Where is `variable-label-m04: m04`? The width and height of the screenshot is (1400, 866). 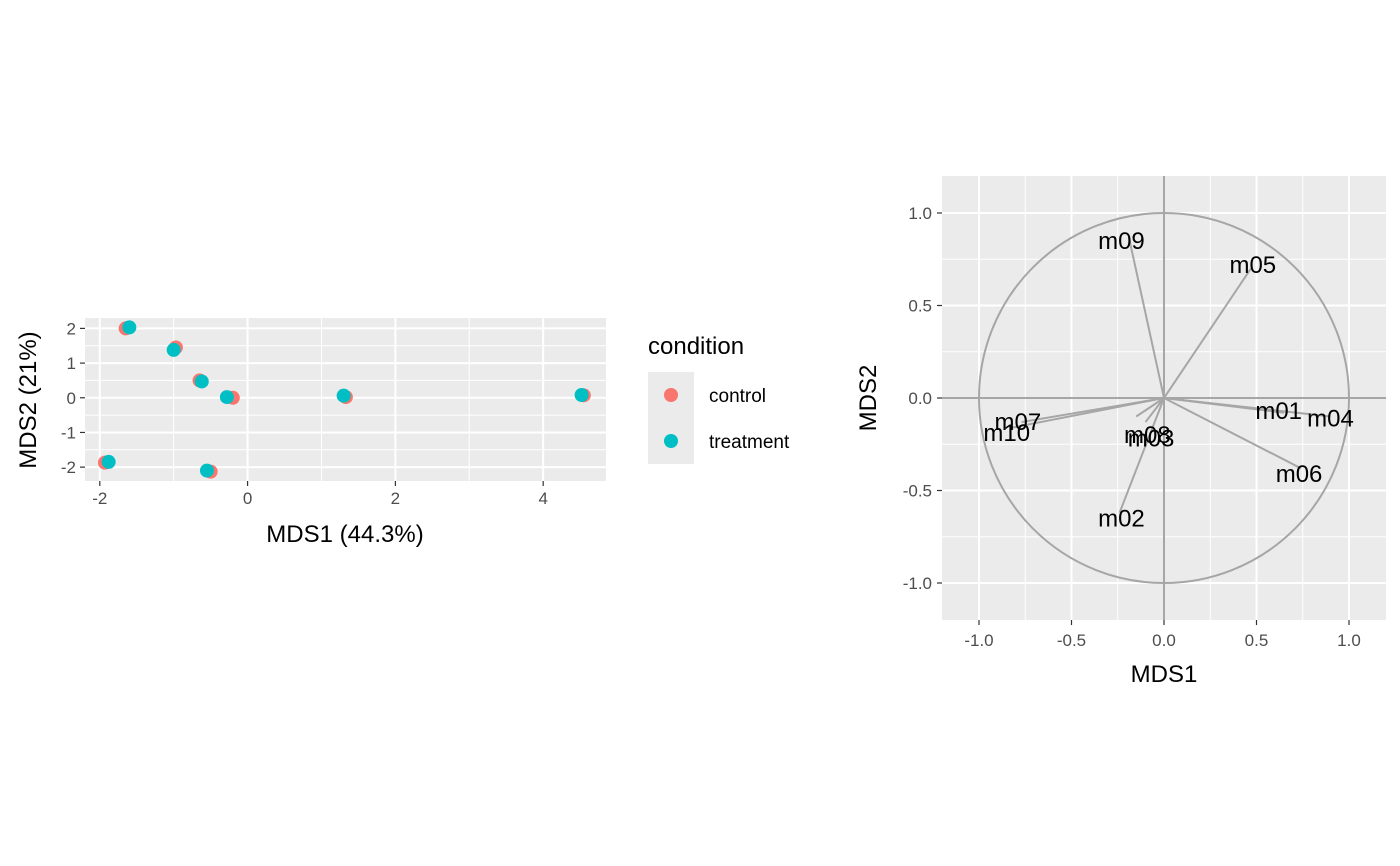 variable-label-m04: m04 is located at coordinates (1330, 418).